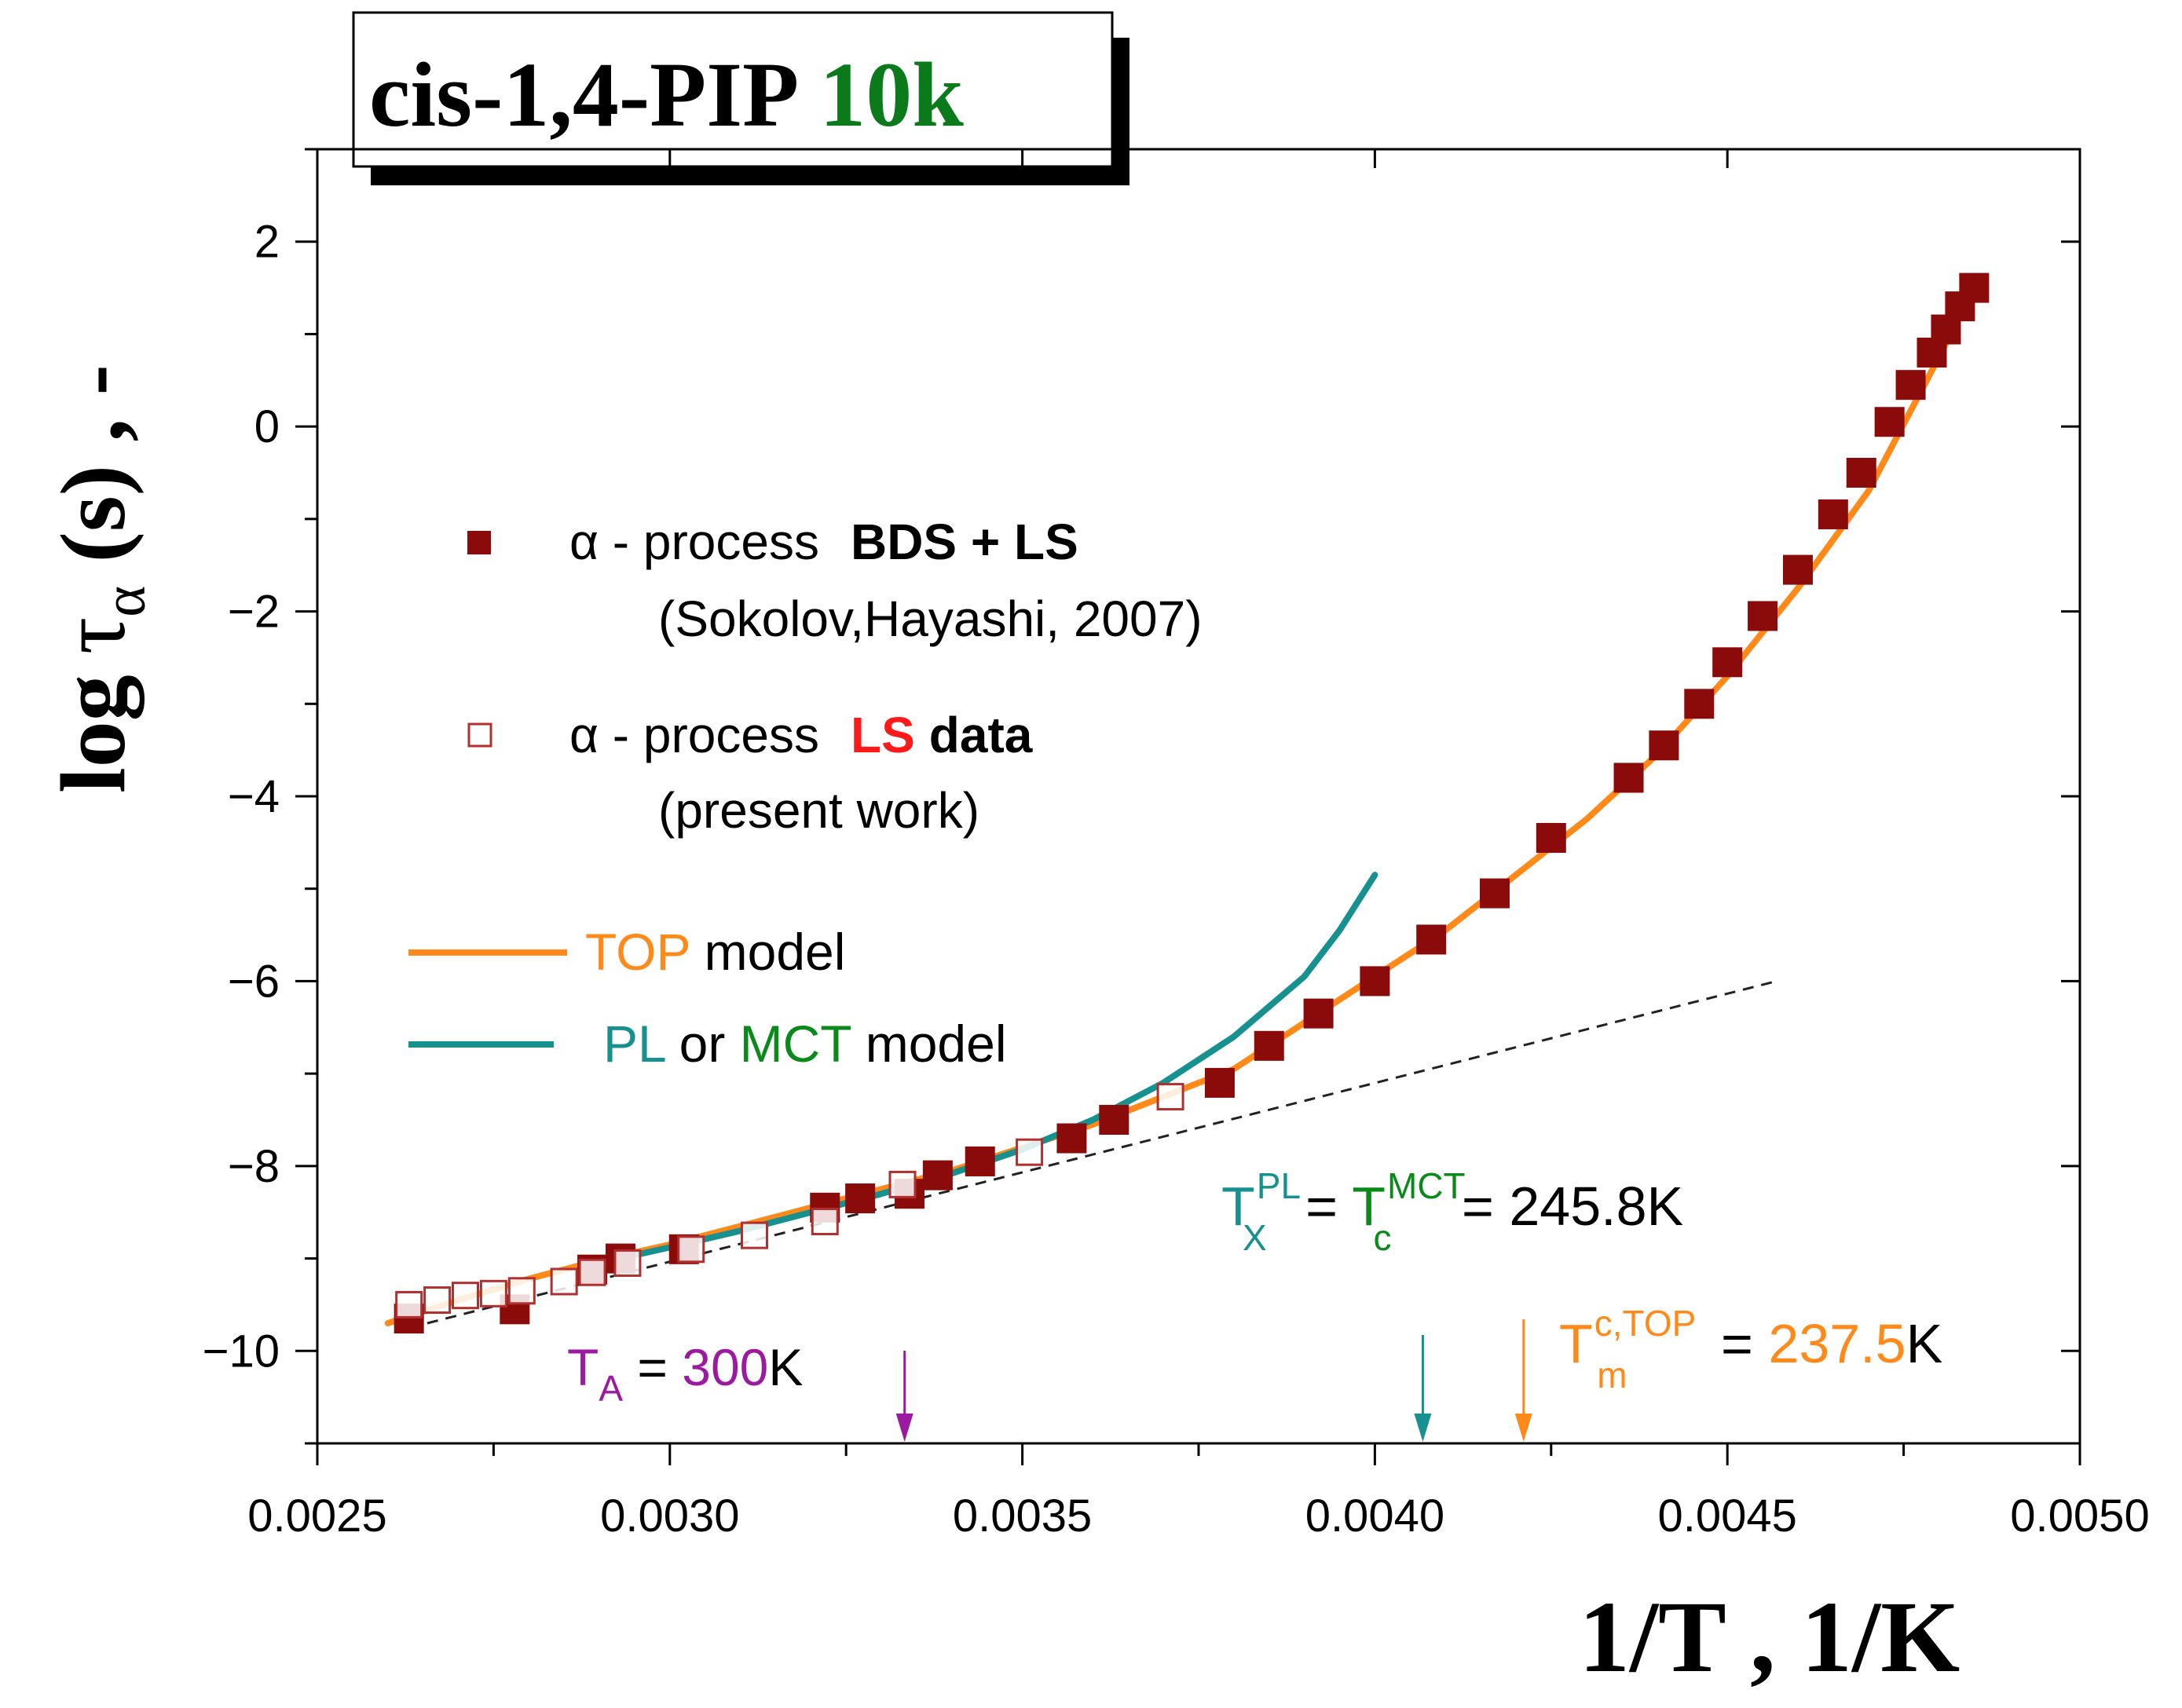  Describe the element at coordinates (254, 982) in the screenshot. I see `y-tick-label: −6` at that location.